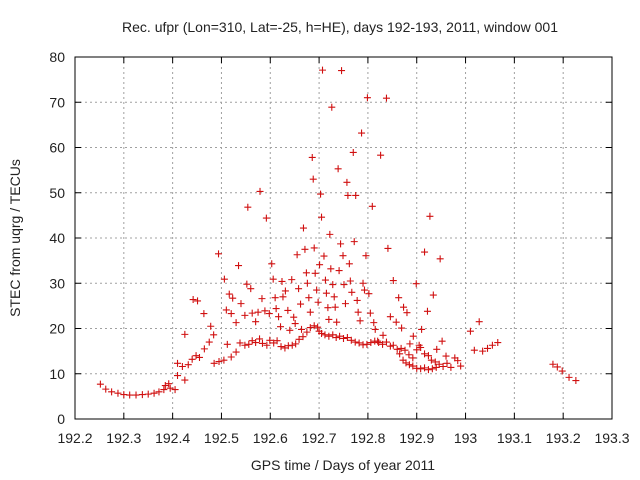  I want to click on y-tick-label: 70, so click(57, 102).